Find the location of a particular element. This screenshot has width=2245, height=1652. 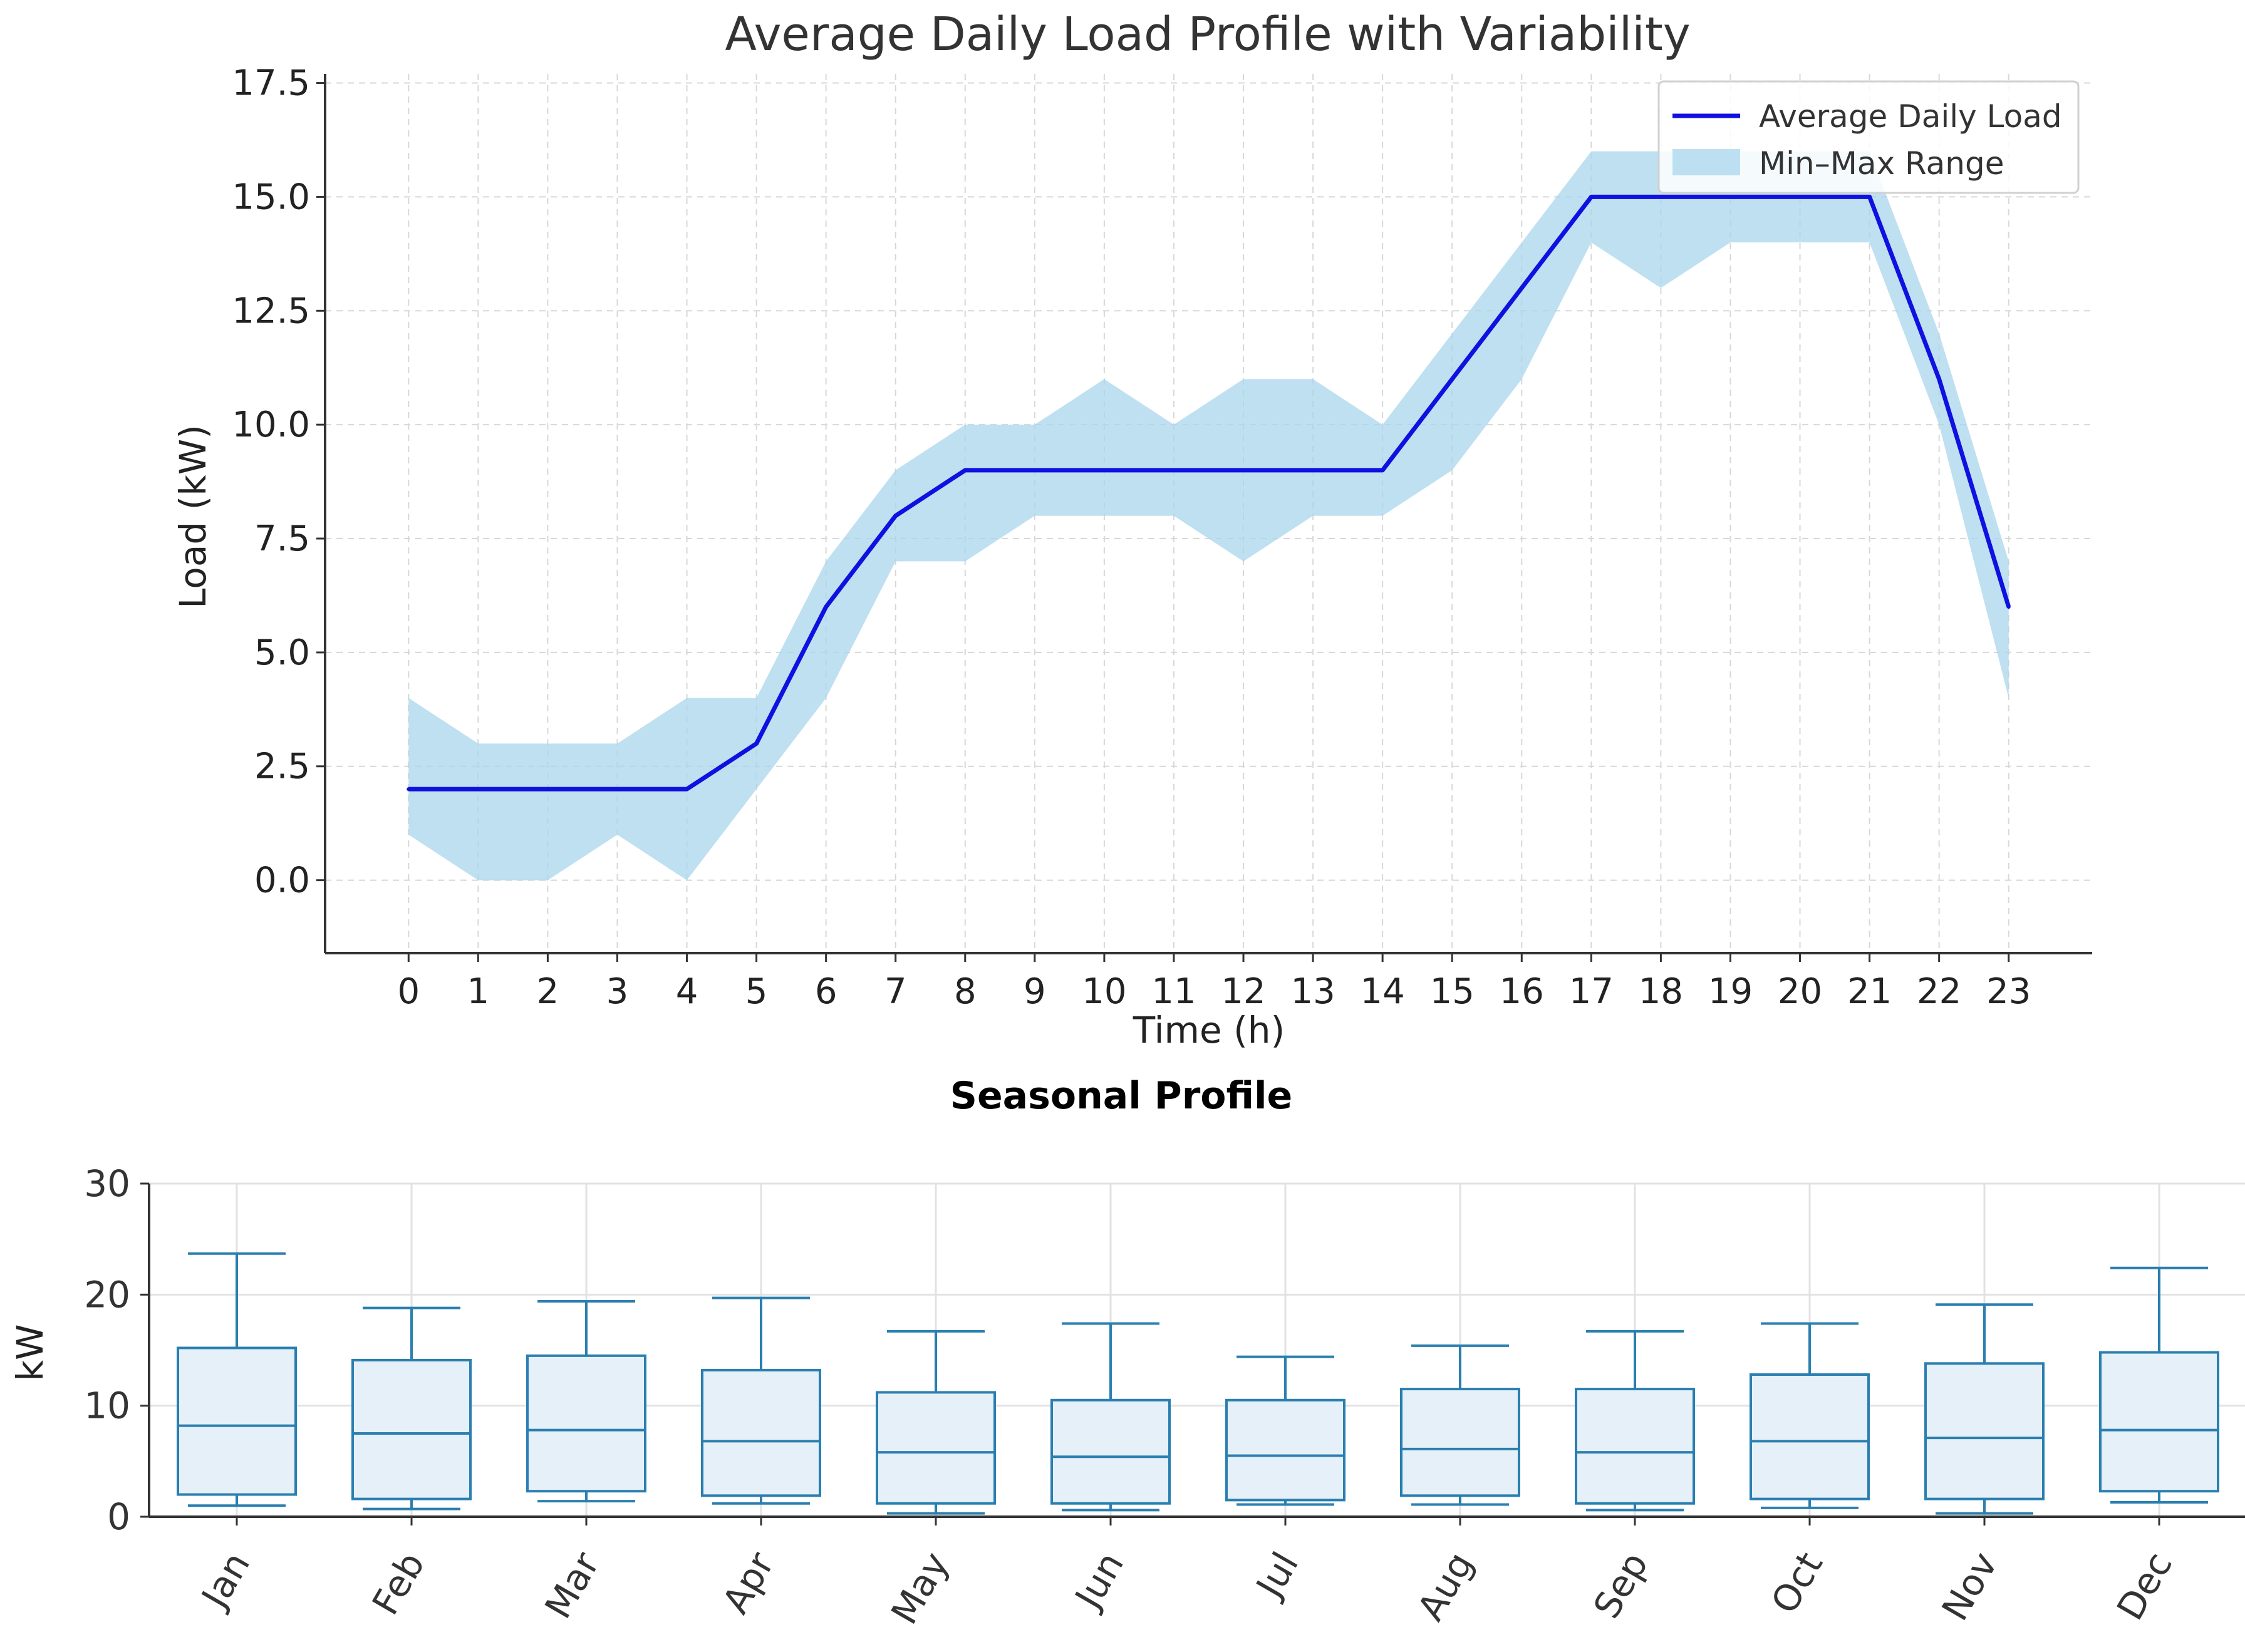

legend-label-range: Min–Max Range is located at coordinates (1881, 163).